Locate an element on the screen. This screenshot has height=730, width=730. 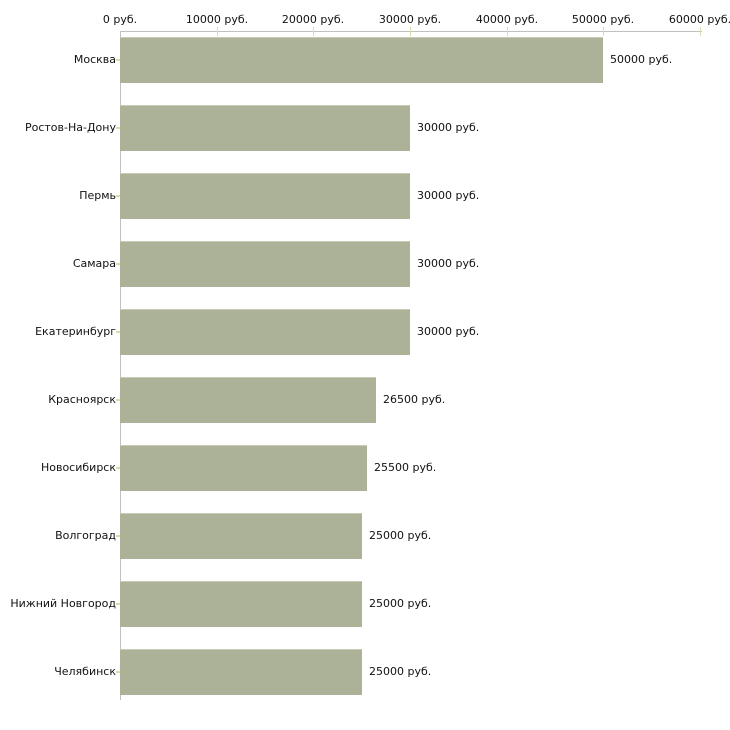
category-label: Екатеринбург is located at coordinates (75, 331).